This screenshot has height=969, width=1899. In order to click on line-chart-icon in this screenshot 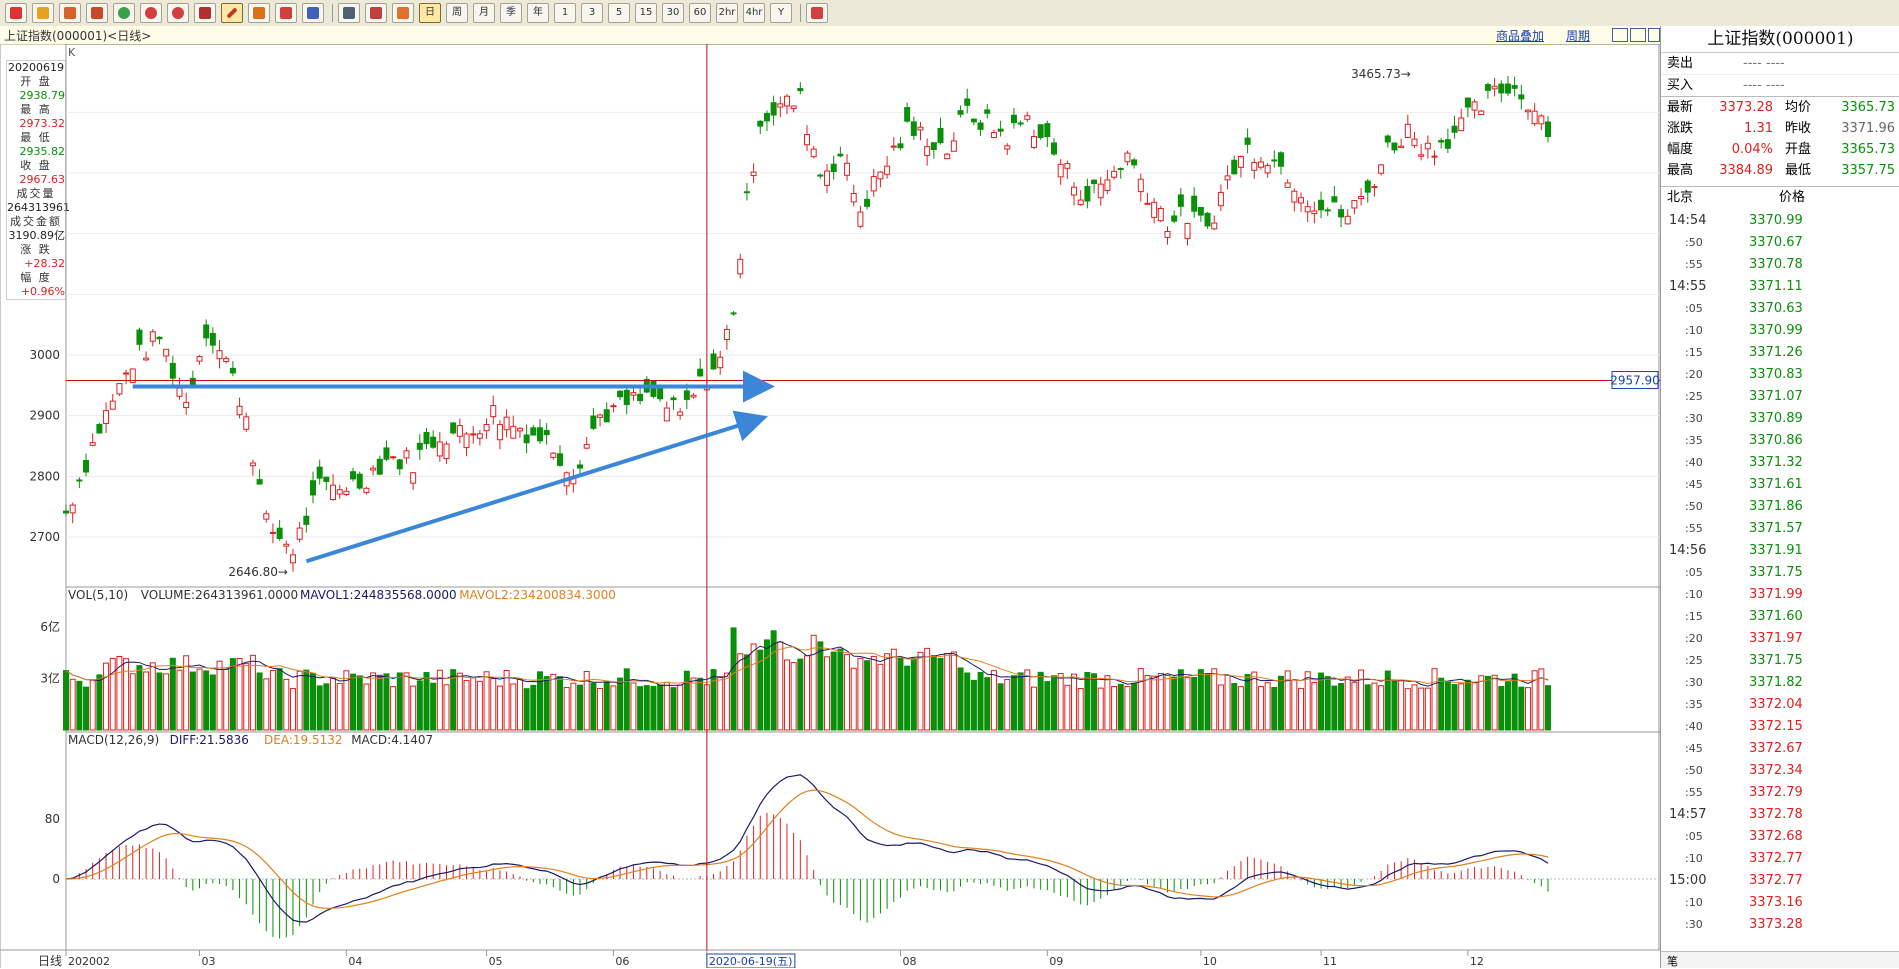, I will do `click(376, 13)`.